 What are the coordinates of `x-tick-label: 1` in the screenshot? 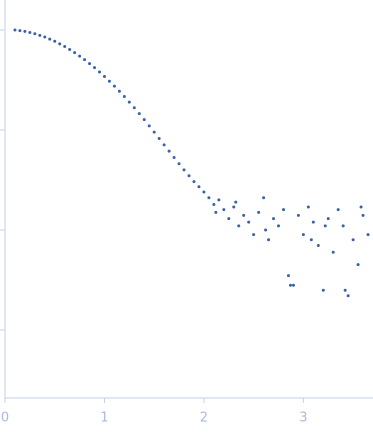 It's located at (104, 418).